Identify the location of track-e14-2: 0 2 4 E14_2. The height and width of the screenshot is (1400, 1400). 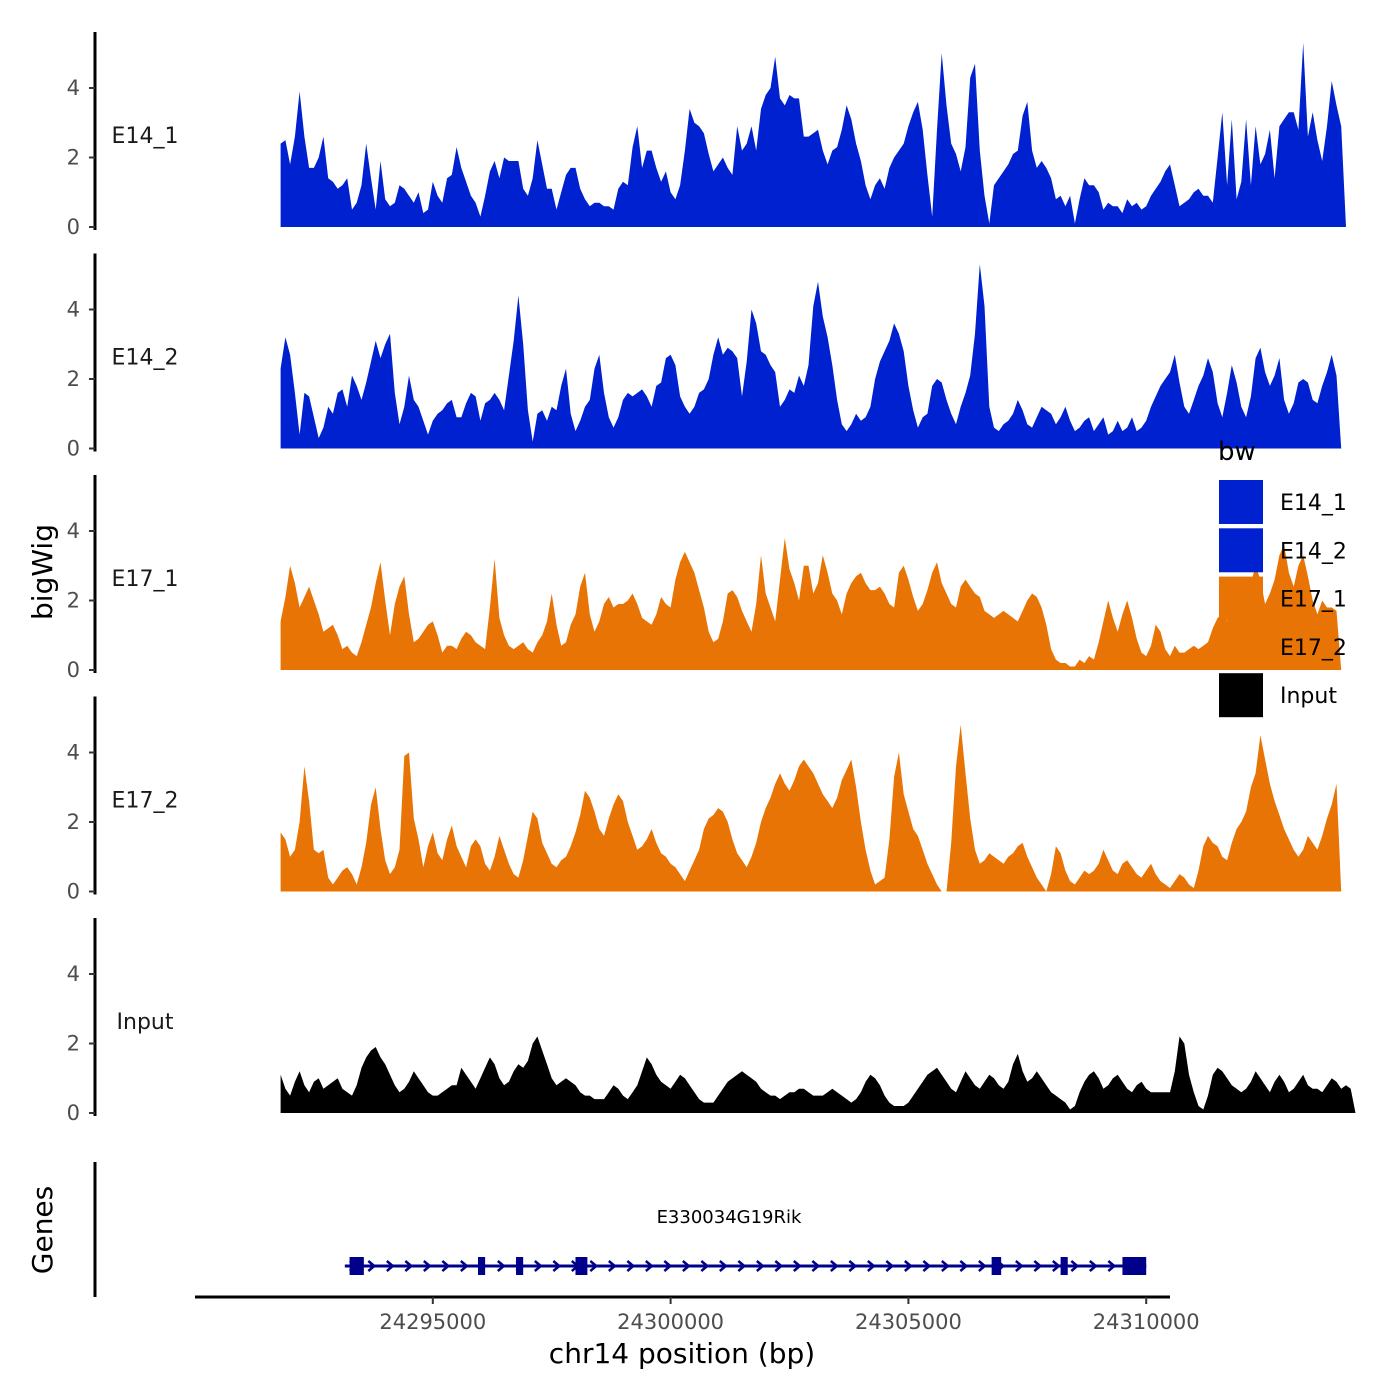
(704, 357).